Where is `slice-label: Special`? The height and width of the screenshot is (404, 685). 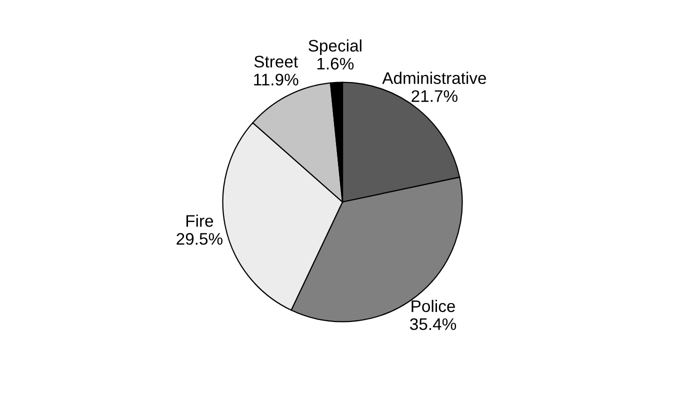
slice-label: Special is located at coordinates (335, 47).